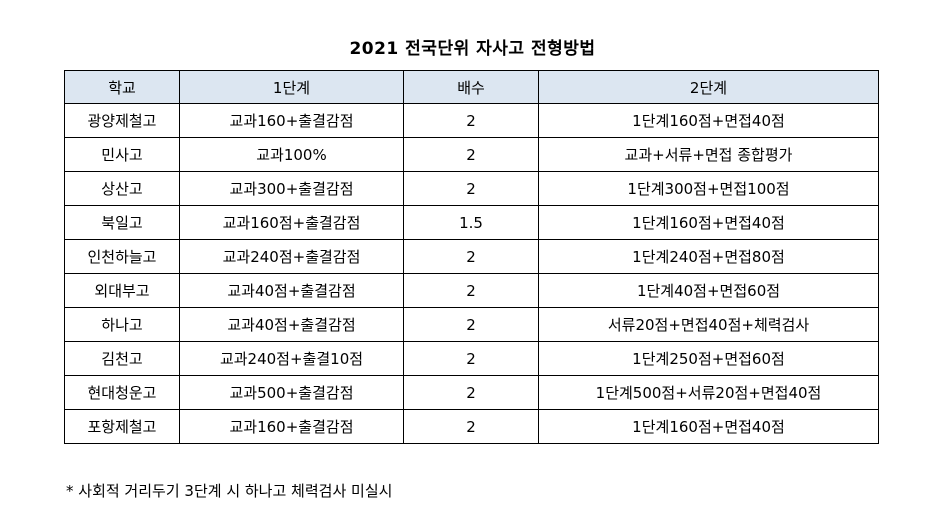 This screenshot has width=945, height=516. Describe the element at coordinates (472, 49) in the screenshot. I see `table-title: 2021 전국단위 자사고 전형방법` at that location.